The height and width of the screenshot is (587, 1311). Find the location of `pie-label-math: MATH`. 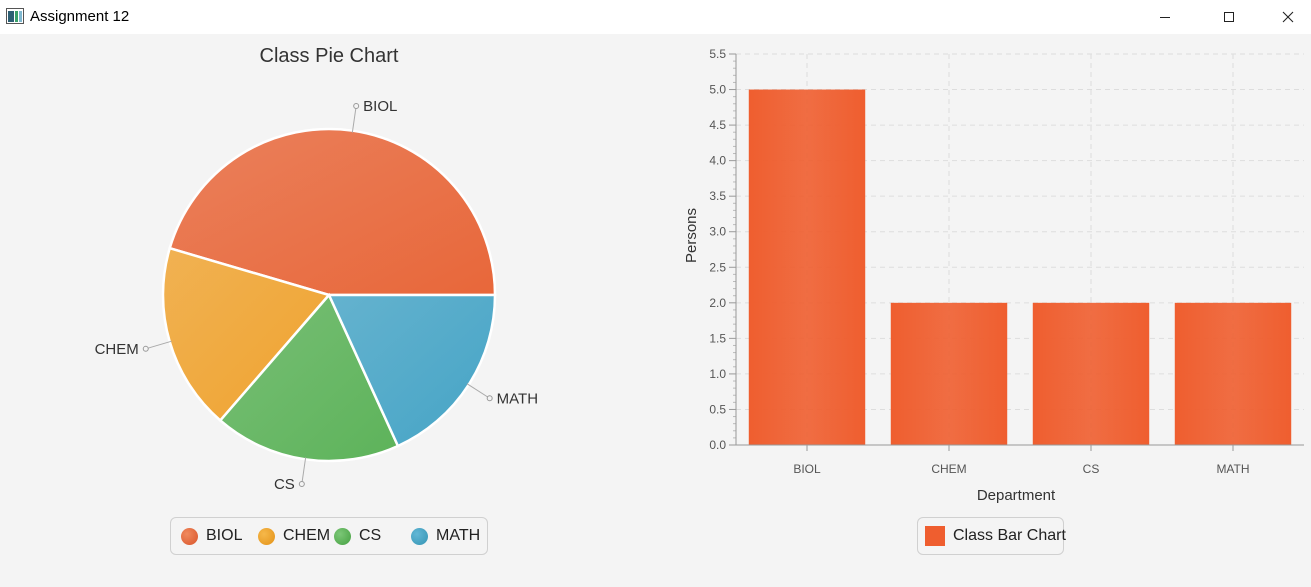

pie-label-math: MATH is located at coordinates (517, 398).